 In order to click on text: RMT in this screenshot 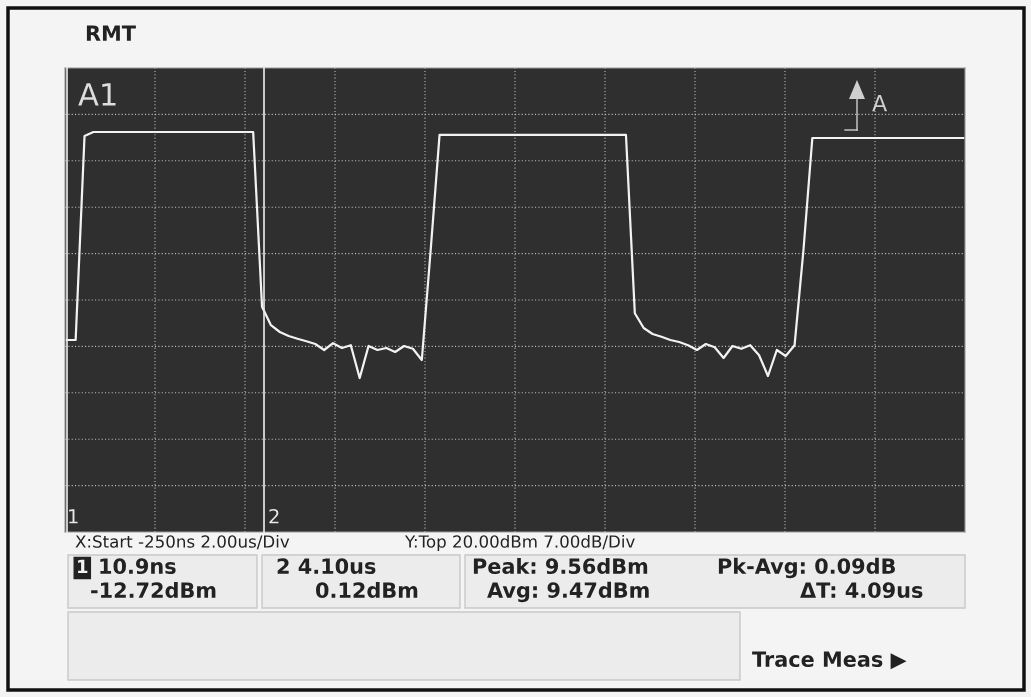, I will do `click(111, 33)`.